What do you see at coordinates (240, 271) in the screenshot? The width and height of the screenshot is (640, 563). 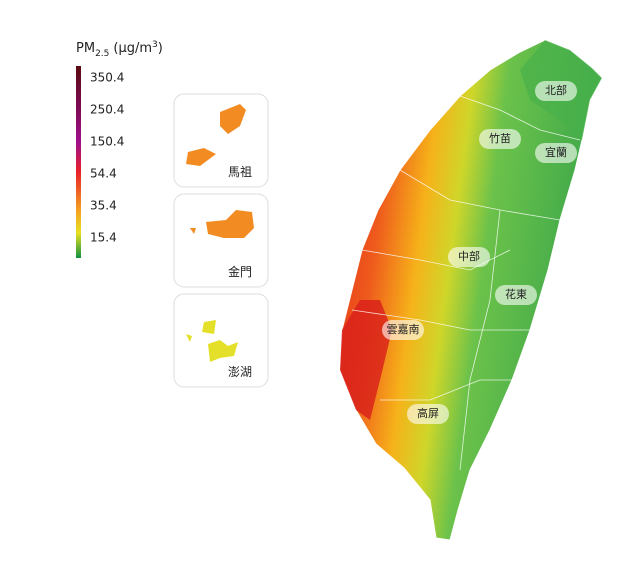 I see `inset-label: 金門` at bounding box center [240, 271].